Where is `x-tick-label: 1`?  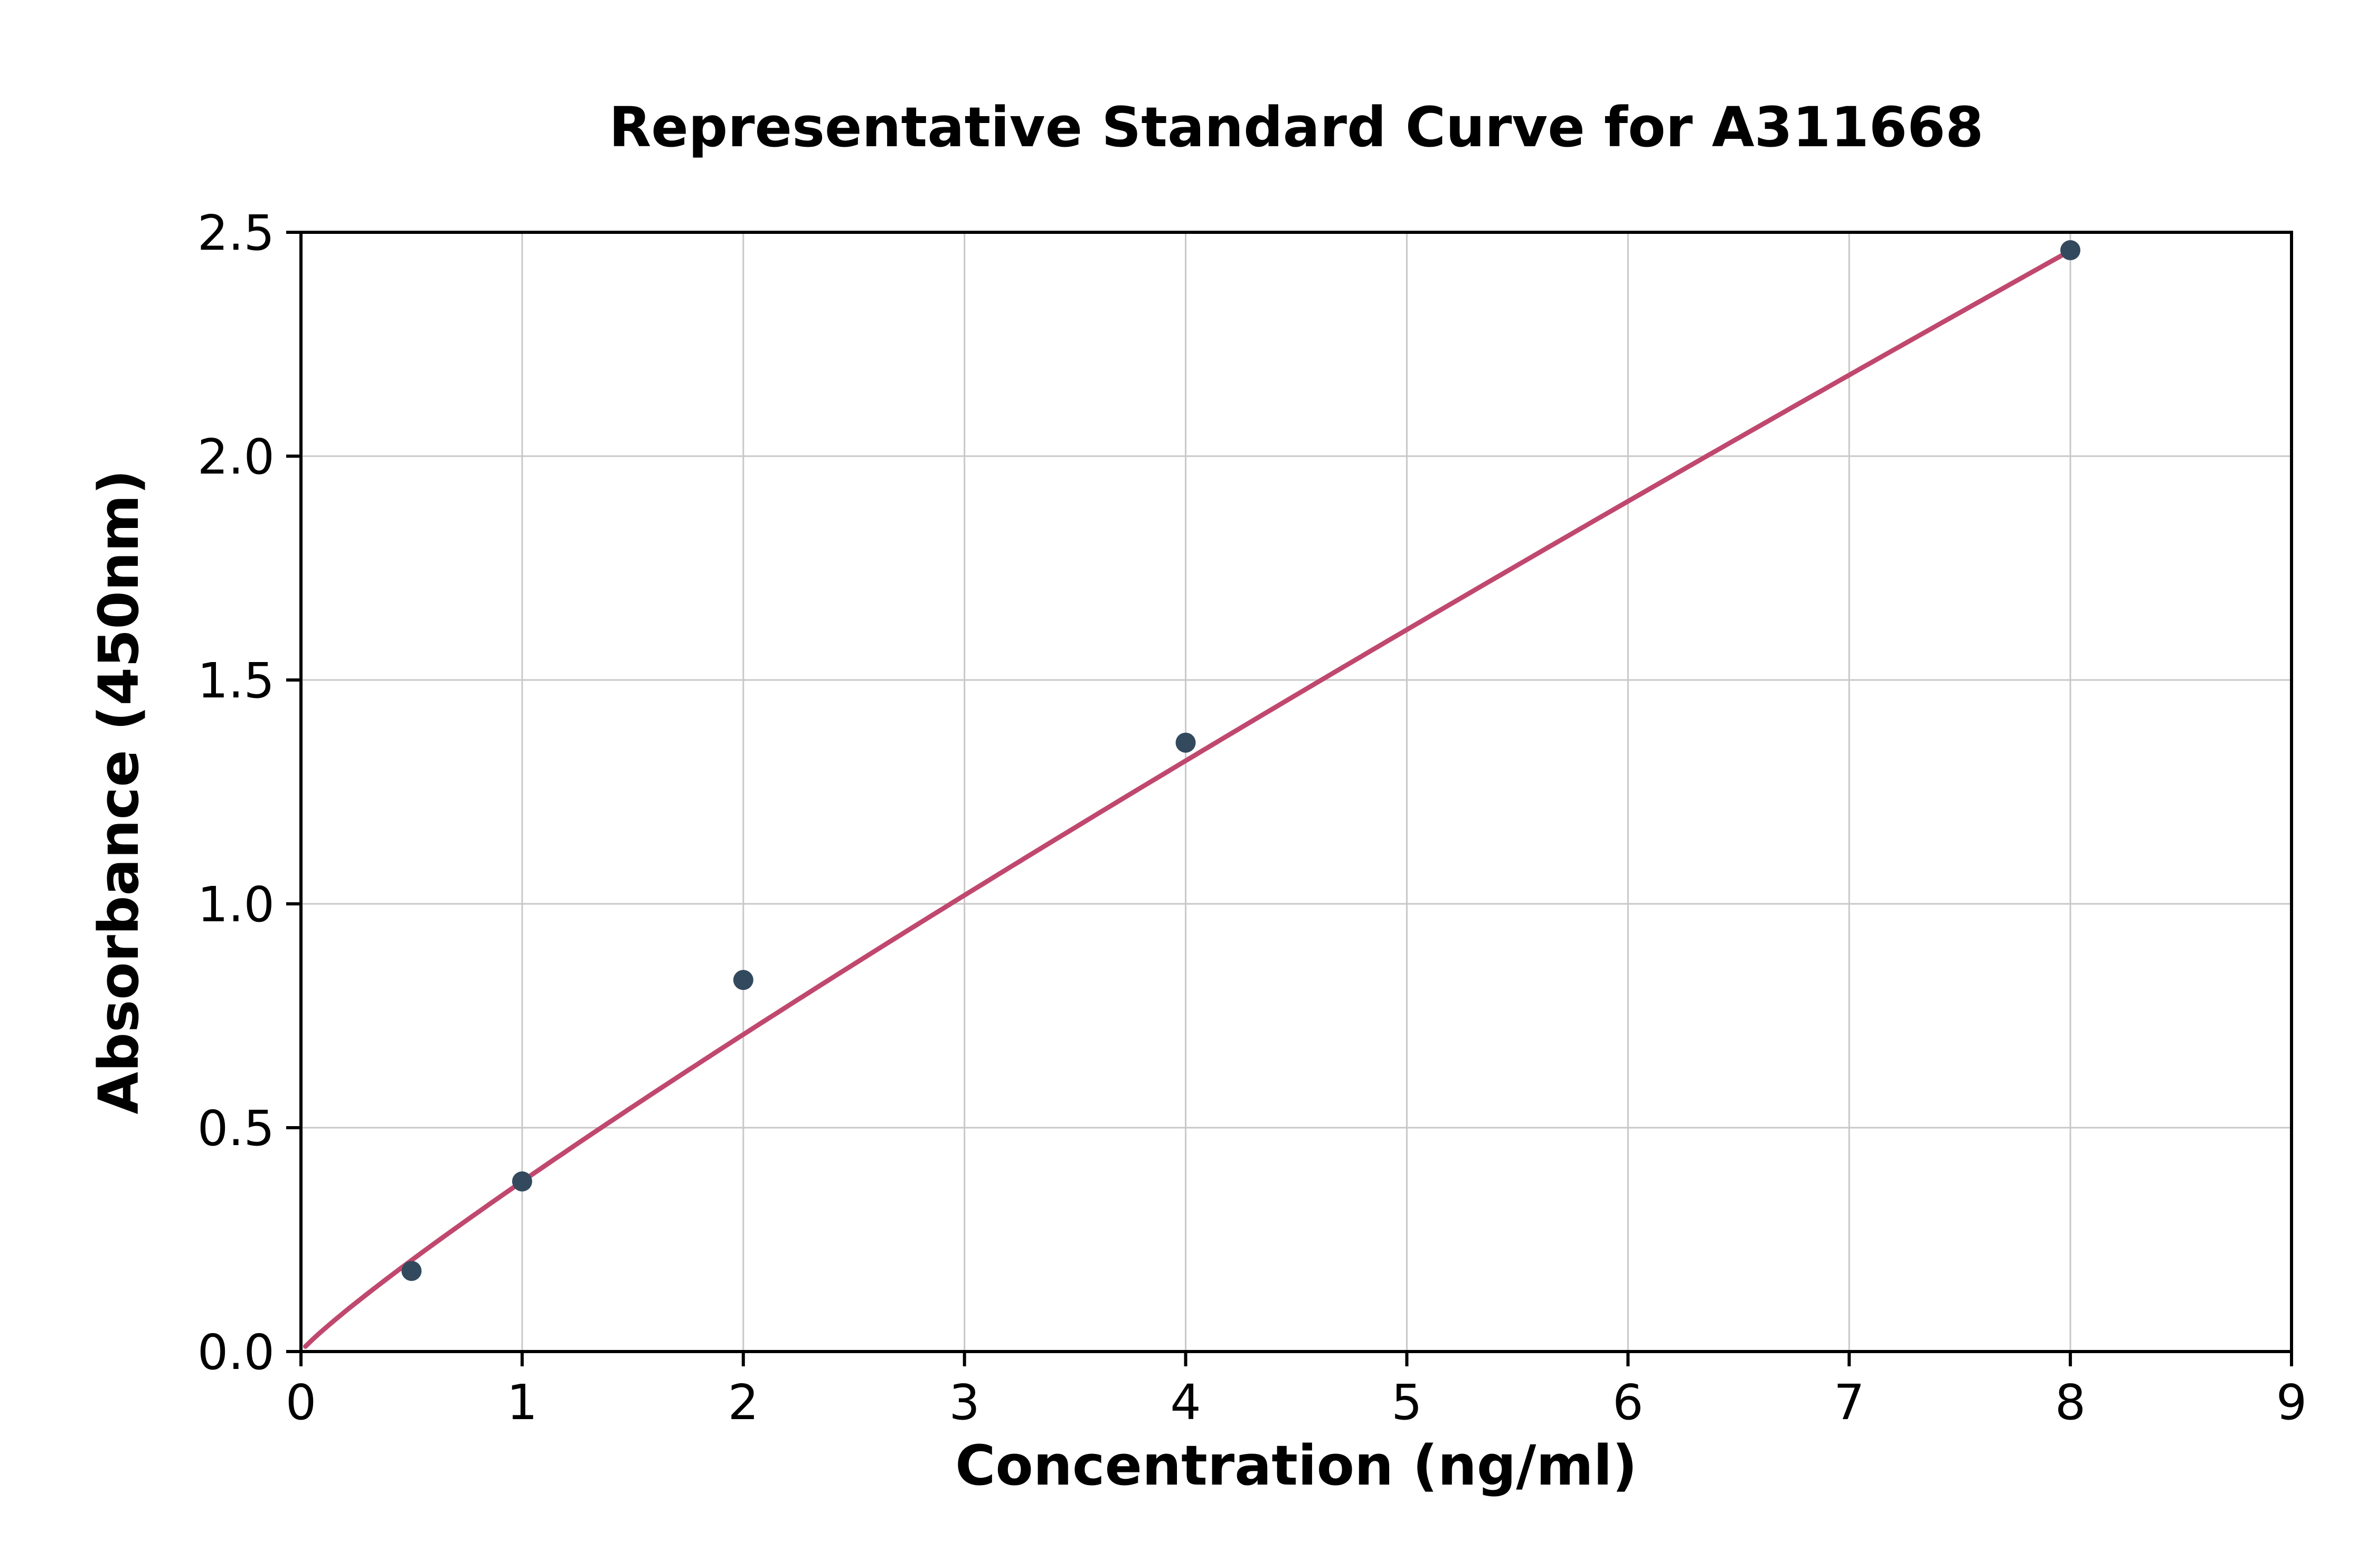 x-tick-label: 1 is located at coordinates (522, 1403).